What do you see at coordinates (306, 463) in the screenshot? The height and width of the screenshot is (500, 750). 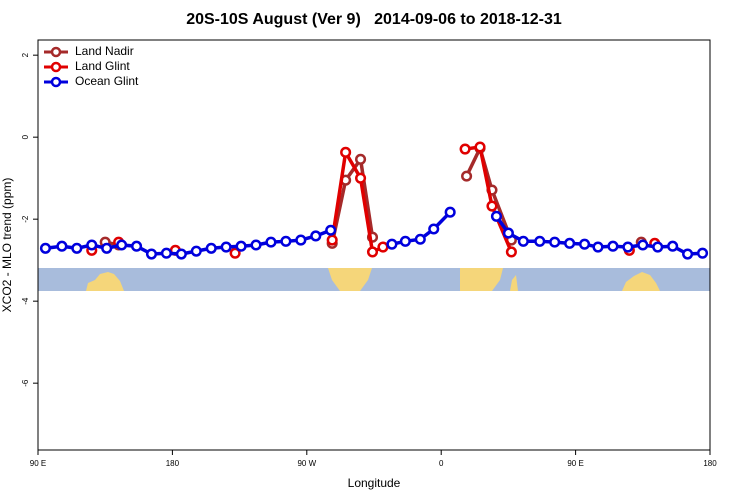 I see `x-tick-label: 90 W` at bounding box center [306, 463].